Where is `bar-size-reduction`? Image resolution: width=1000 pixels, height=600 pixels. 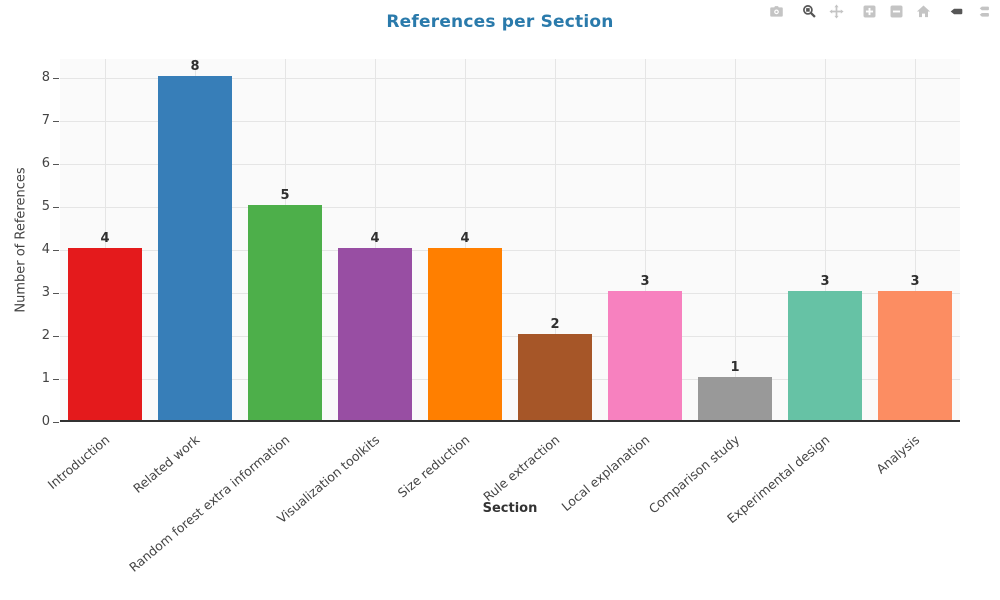
bar-size-reduction is located at coordinates (465, 334).